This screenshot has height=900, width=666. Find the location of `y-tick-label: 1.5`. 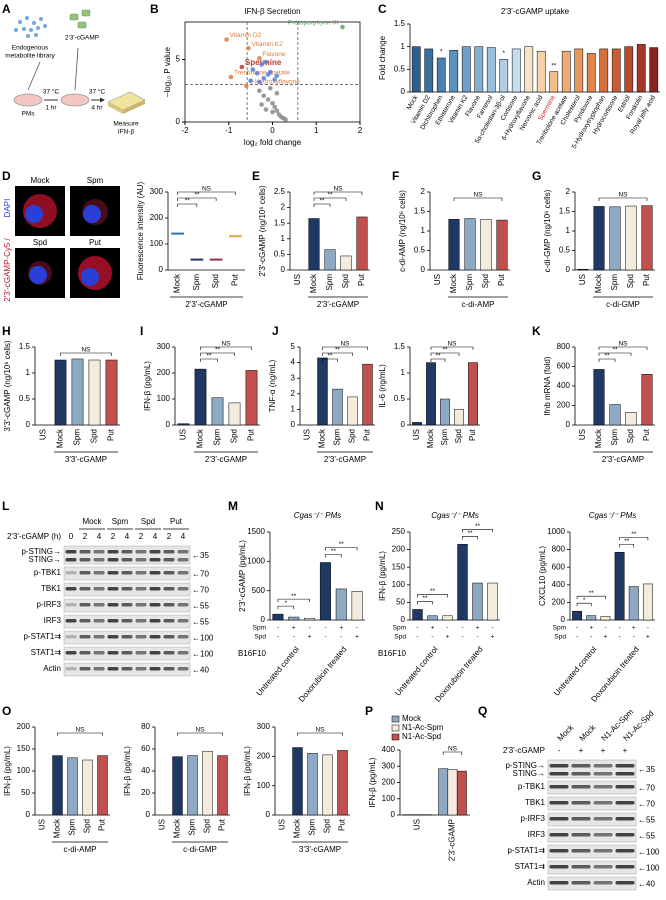

y-tick-label: 1.5 is located at coordinates (25, 346).